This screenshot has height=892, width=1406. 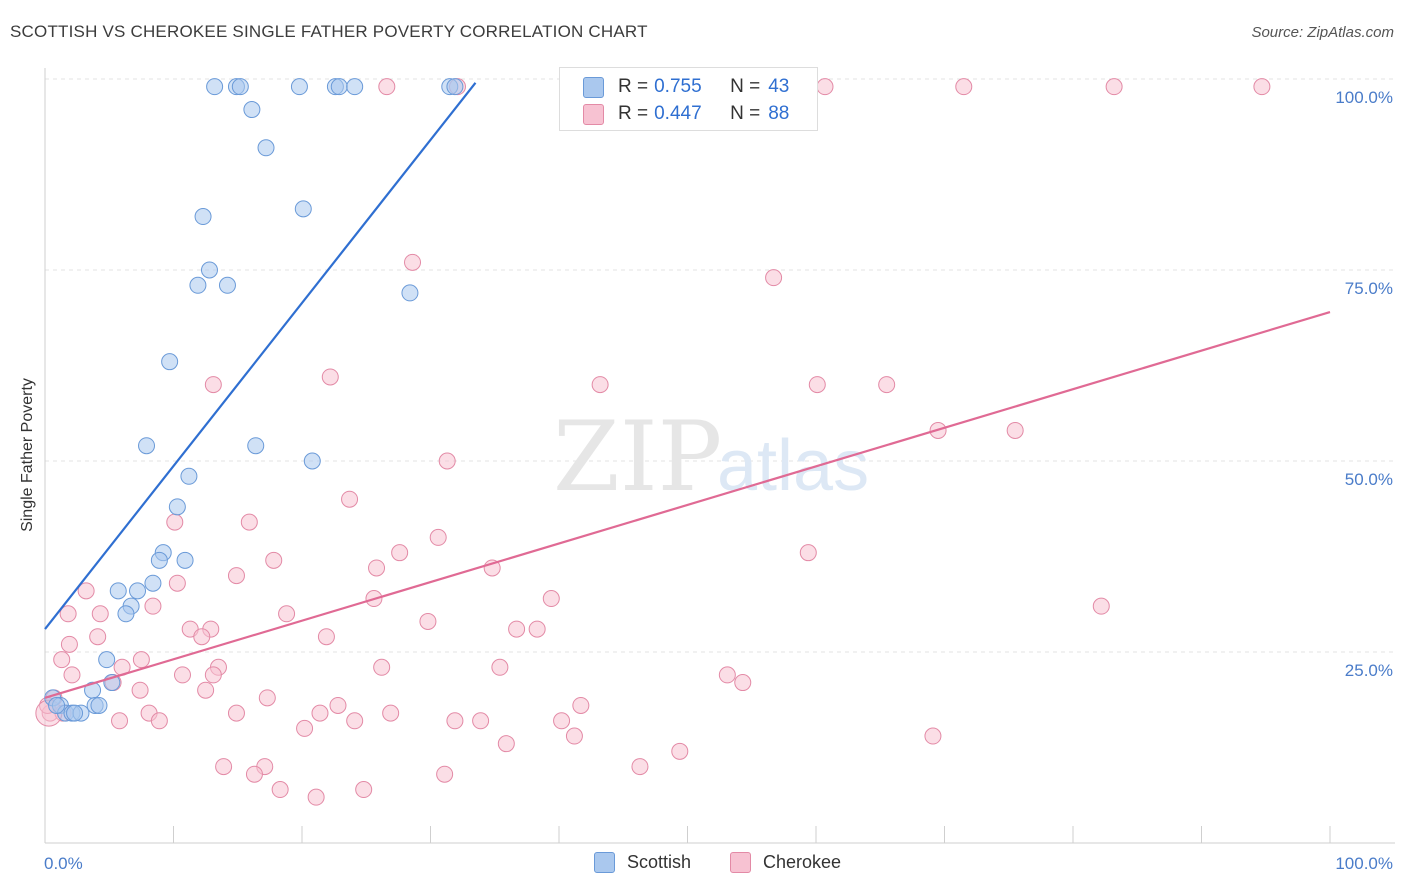 I want to click on y-tick-label: 50.0%, so click(x=1369, y=479).